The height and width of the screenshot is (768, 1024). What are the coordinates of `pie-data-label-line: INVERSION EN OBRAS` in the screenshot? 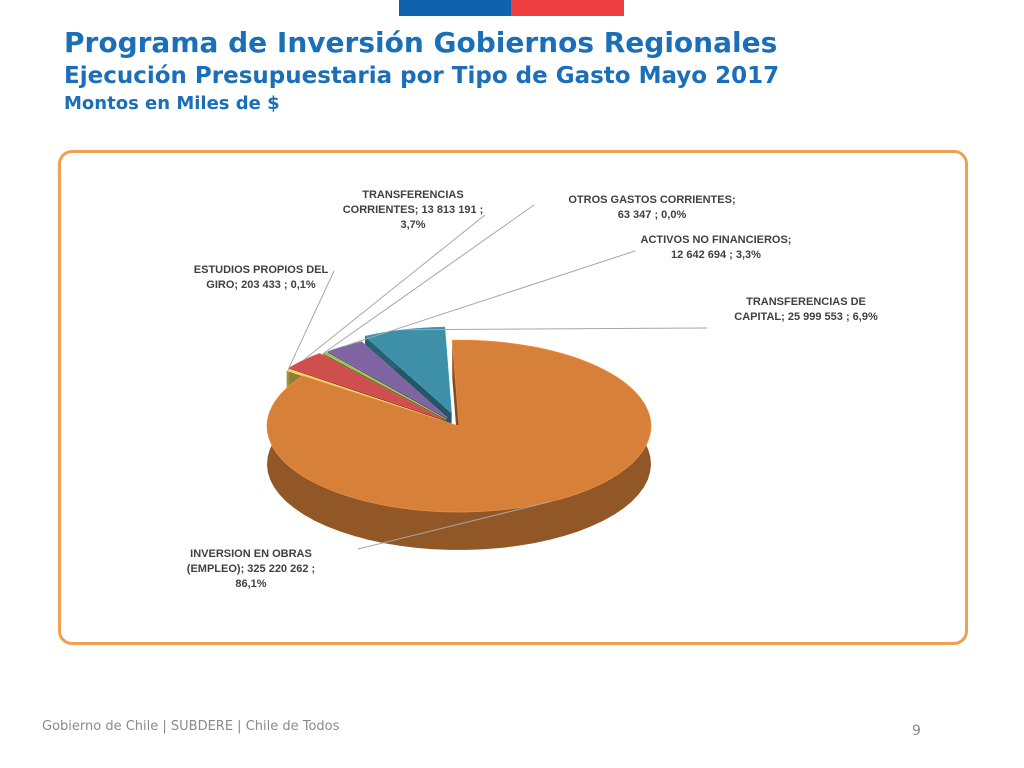 It's located at (251, 554).